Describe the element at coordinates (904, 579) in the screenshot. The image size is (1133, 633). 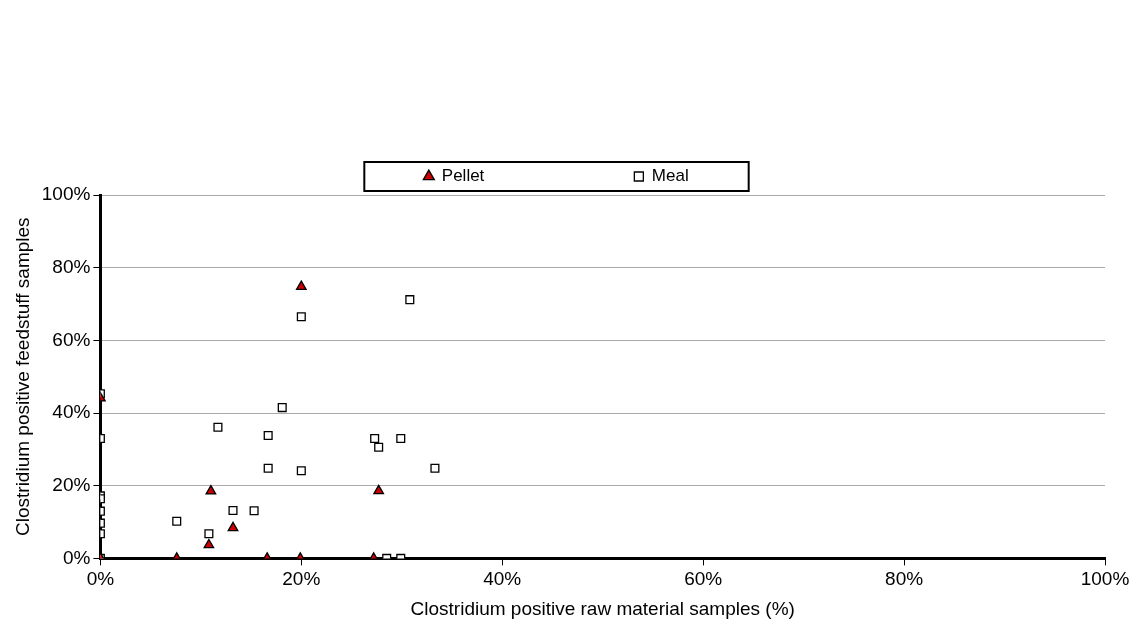
I see `x-tick-label: 80%` at that location.